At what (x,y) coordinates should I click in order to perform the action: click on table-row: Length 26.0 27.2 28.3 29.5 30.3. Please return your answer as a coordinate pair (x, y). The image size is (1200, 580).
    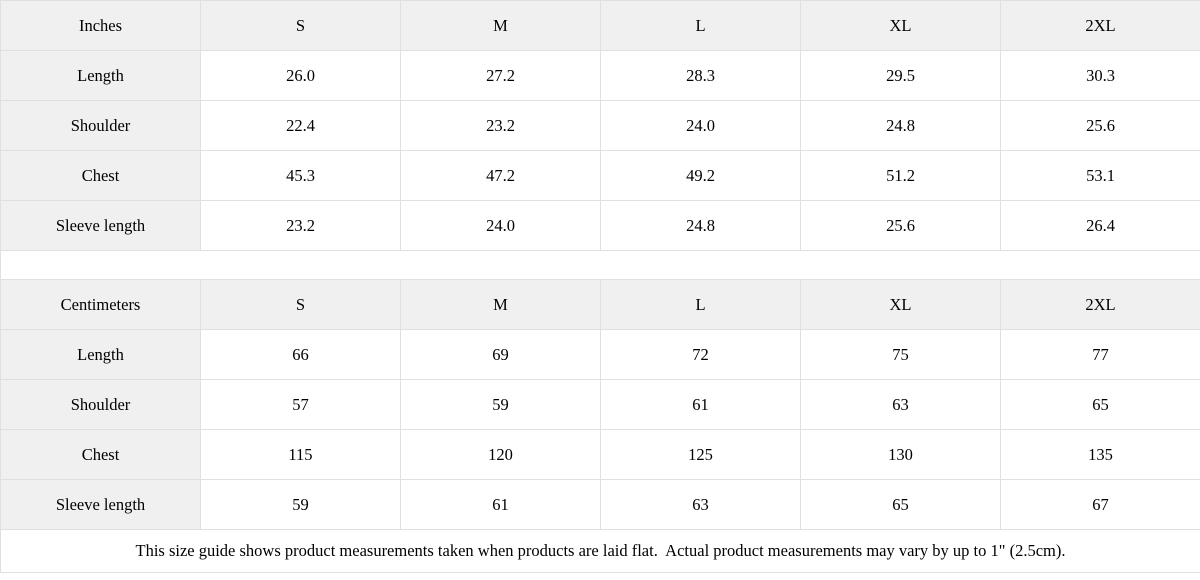
    Looking at the image, I should click on (600, 75).